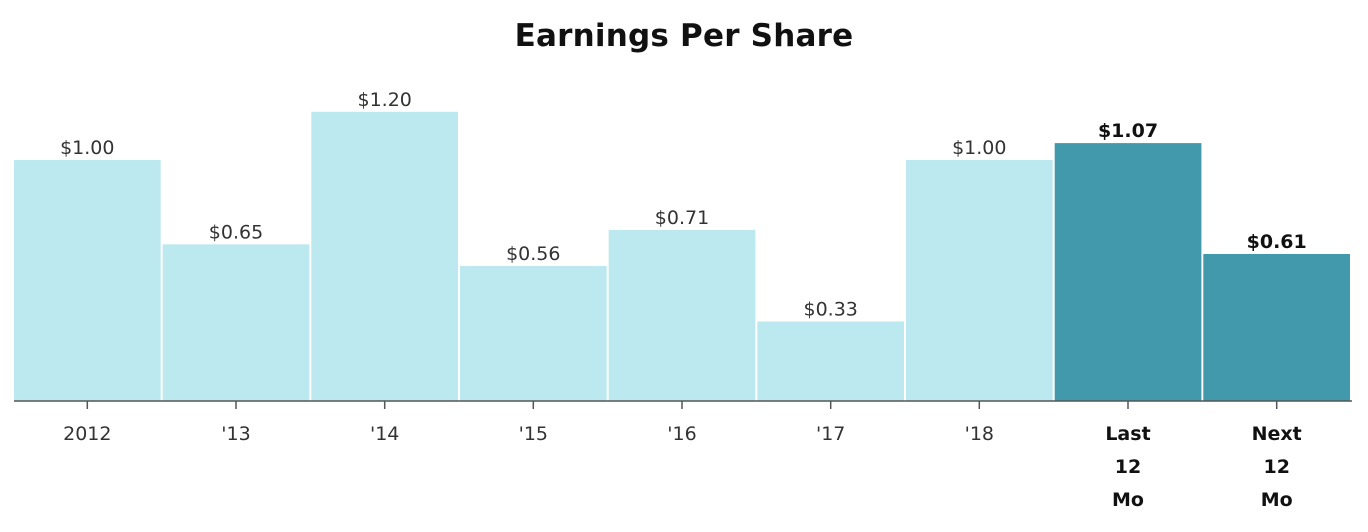 The width and height of the screenshot is (1368, 532). I want to click on category-label-0-0: 2012, so click(87, 434).